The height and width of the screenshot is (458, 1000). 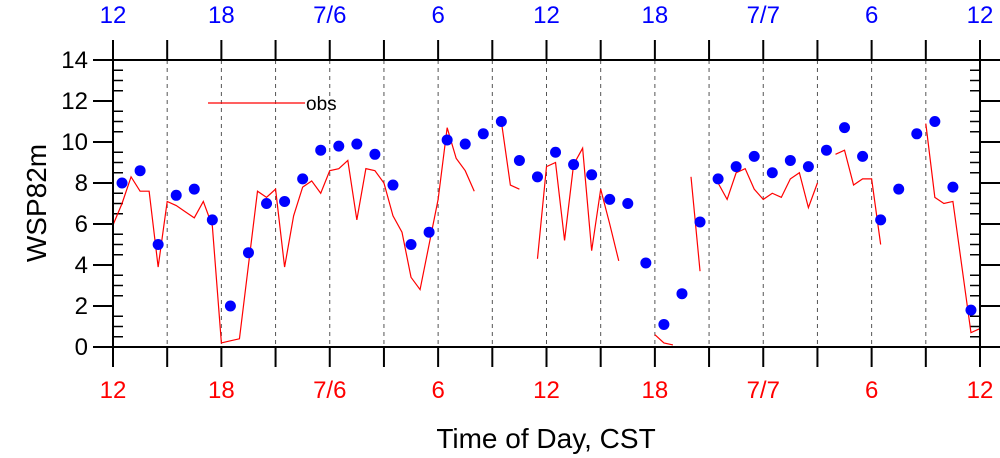 What do you see at coordinates (763, 390) in the screenshot?
I see `x-tick-label-bottom: 7/7` at bounding box center [763, 390].